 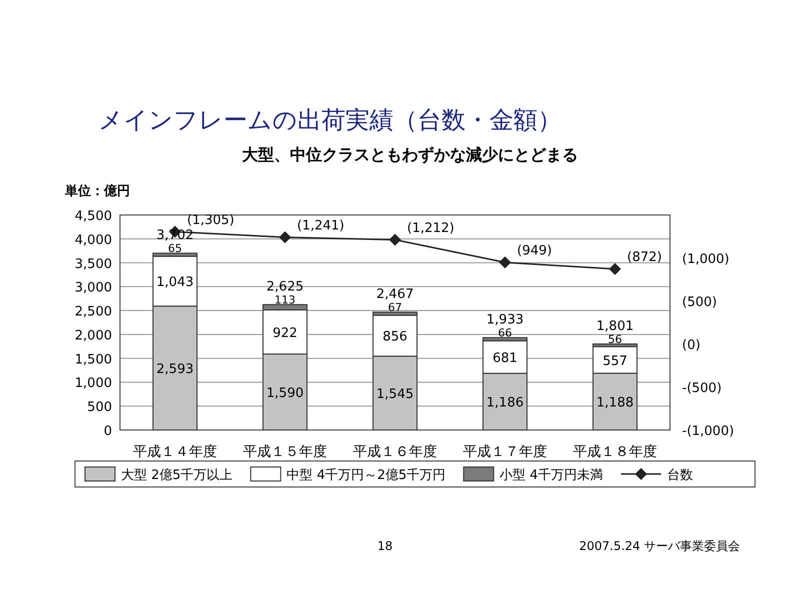 I want to click on data-label: (872), so click(x=644, y=258).